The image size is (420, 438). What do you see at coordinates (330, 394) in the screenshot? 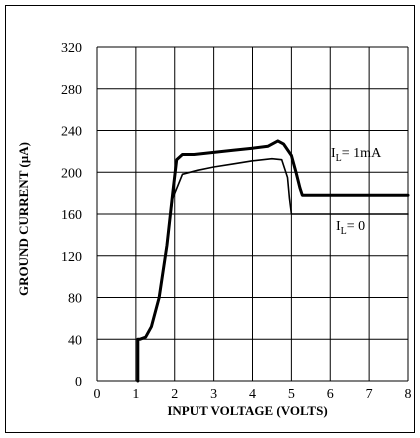
I see `x-tick-label: 6` at bounding box center [330, 394].